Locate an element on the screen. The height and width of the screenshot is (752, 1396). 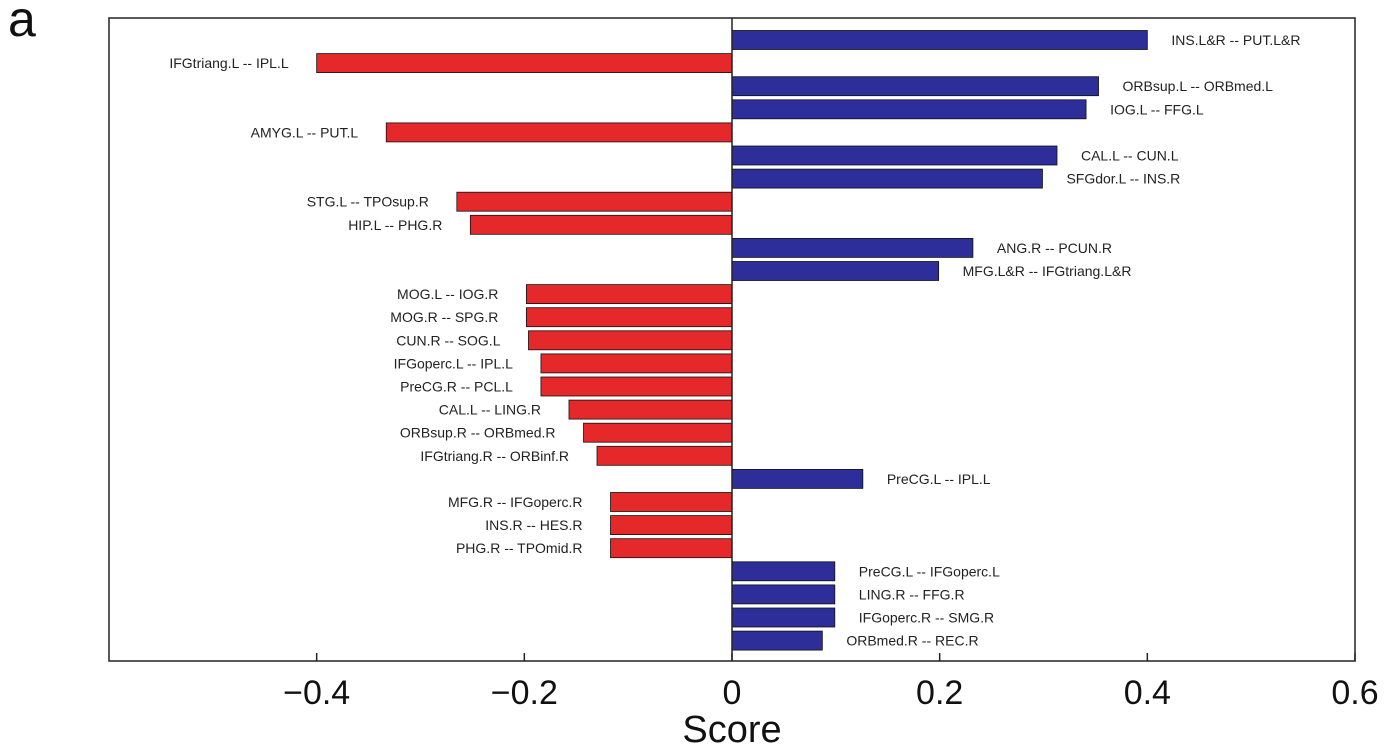
bar-label-8: HIP.L -- PHG.R is located at coordinates (395, 225).